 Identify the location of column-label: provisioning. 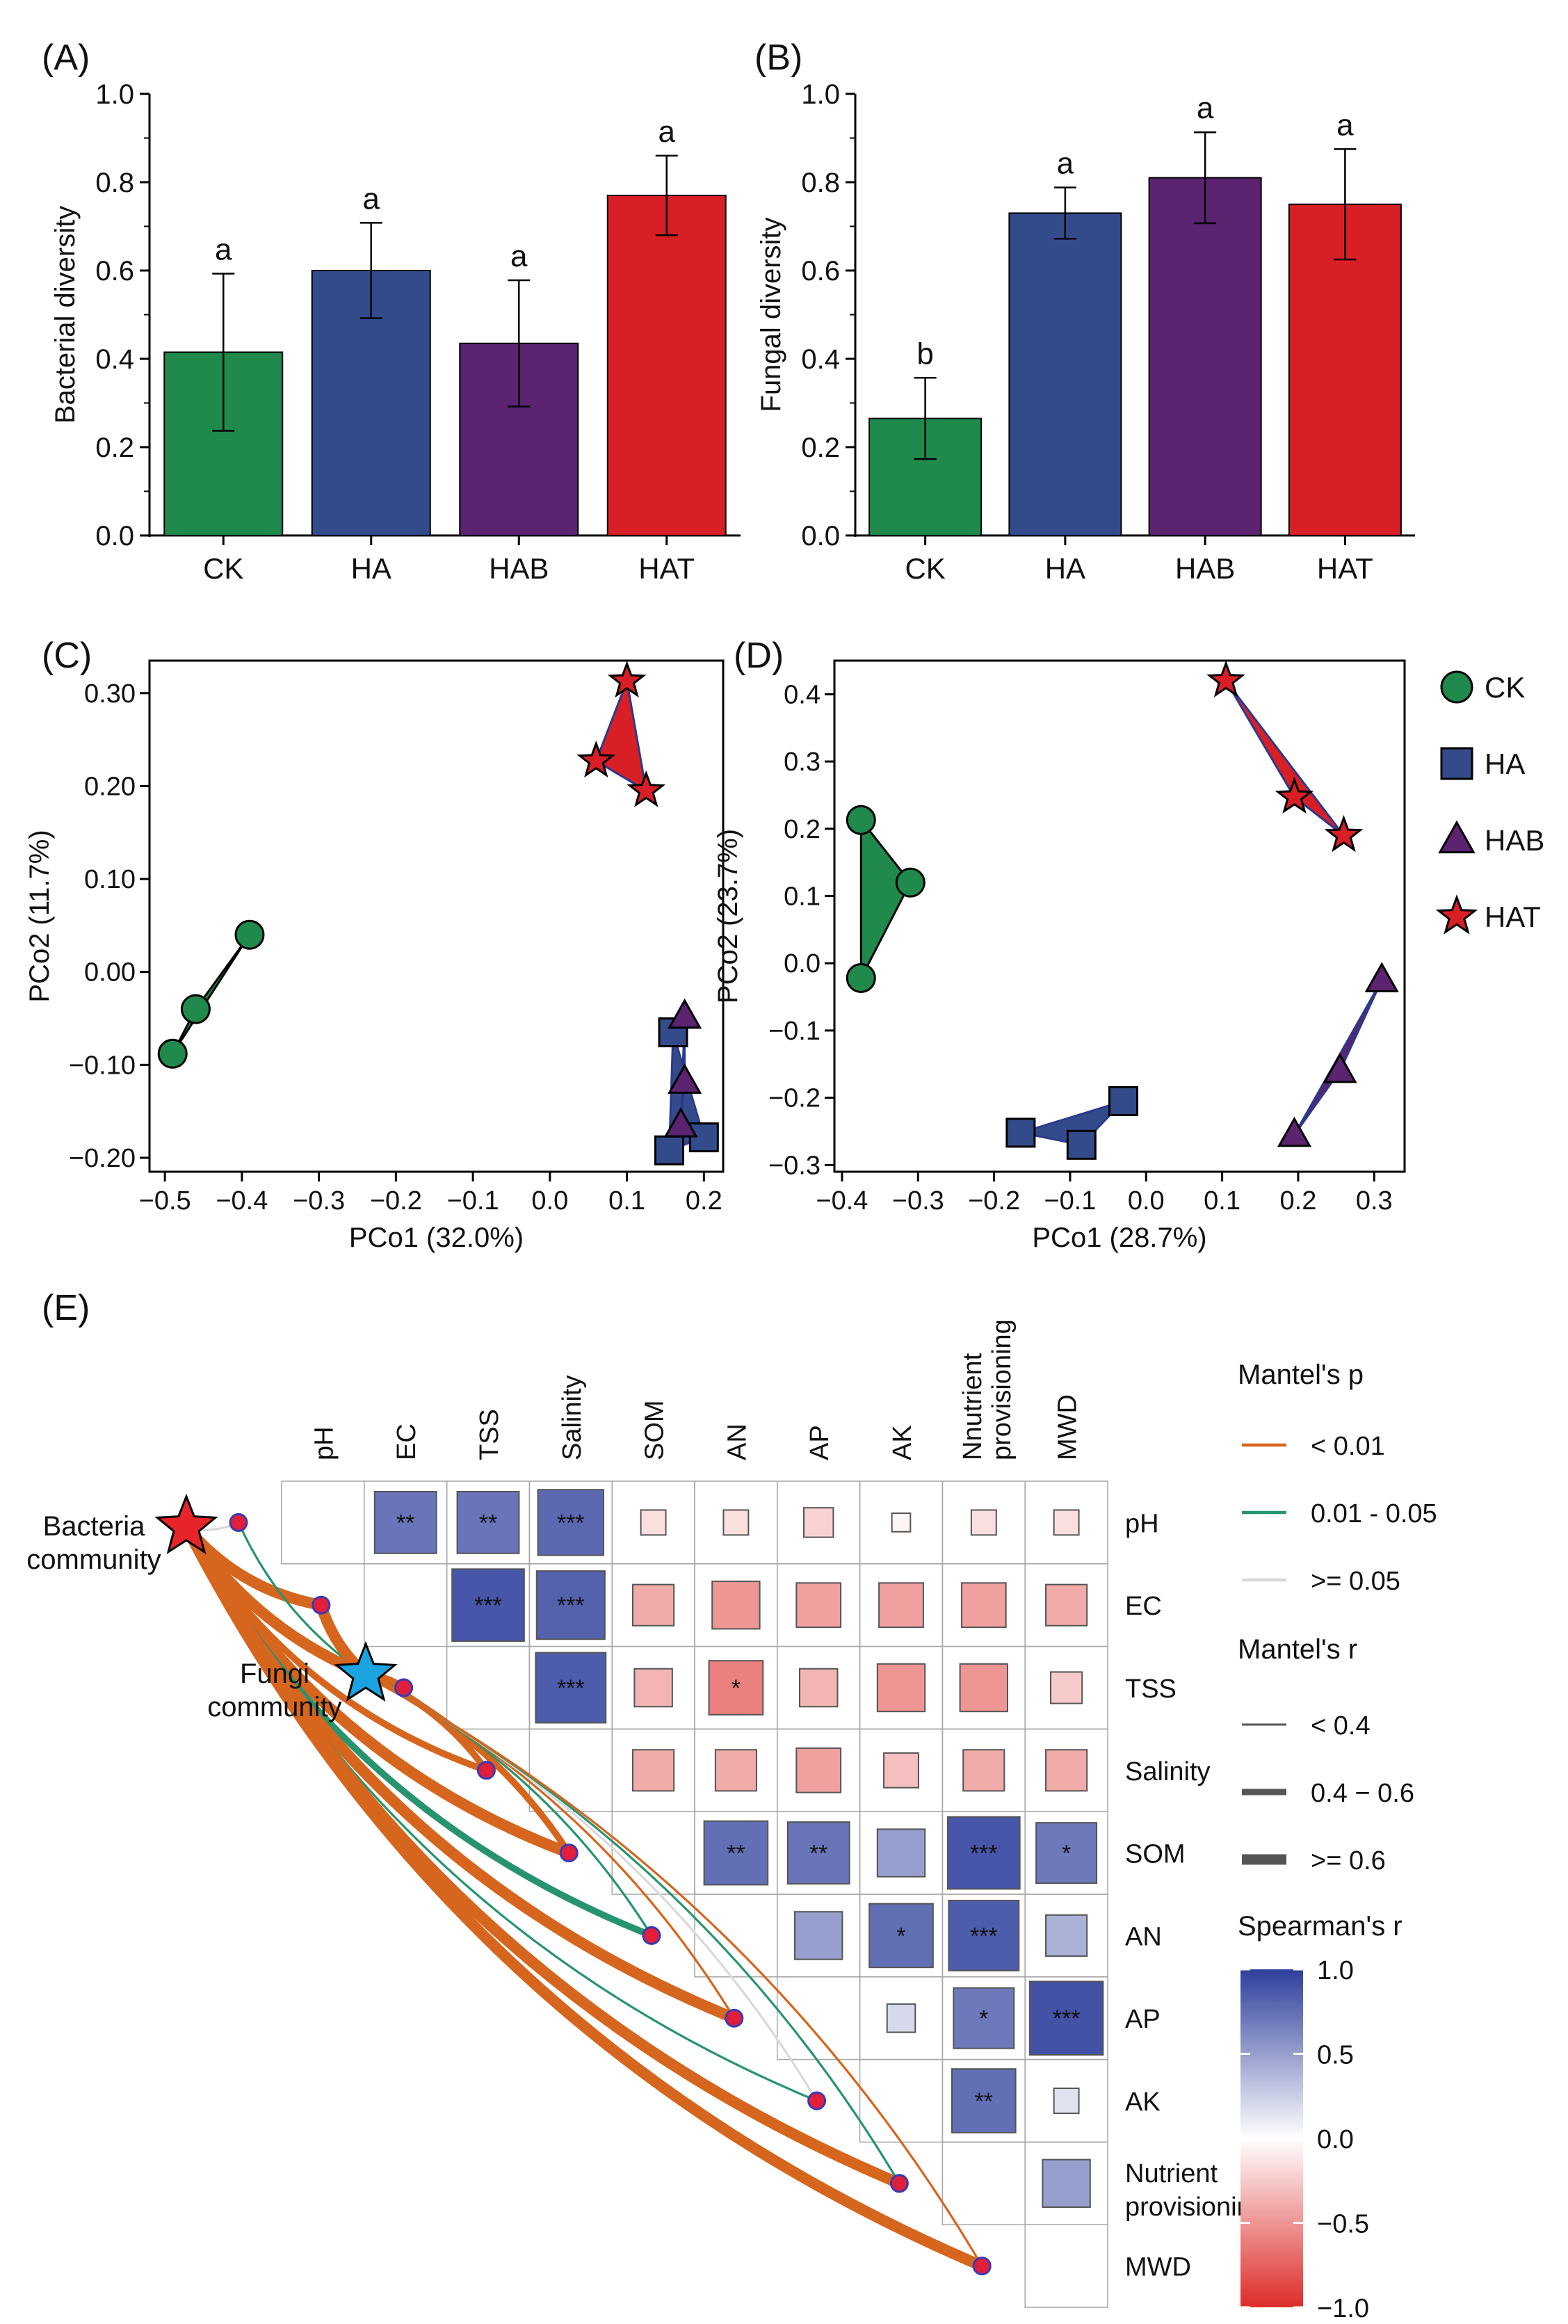
(1002, 1390).